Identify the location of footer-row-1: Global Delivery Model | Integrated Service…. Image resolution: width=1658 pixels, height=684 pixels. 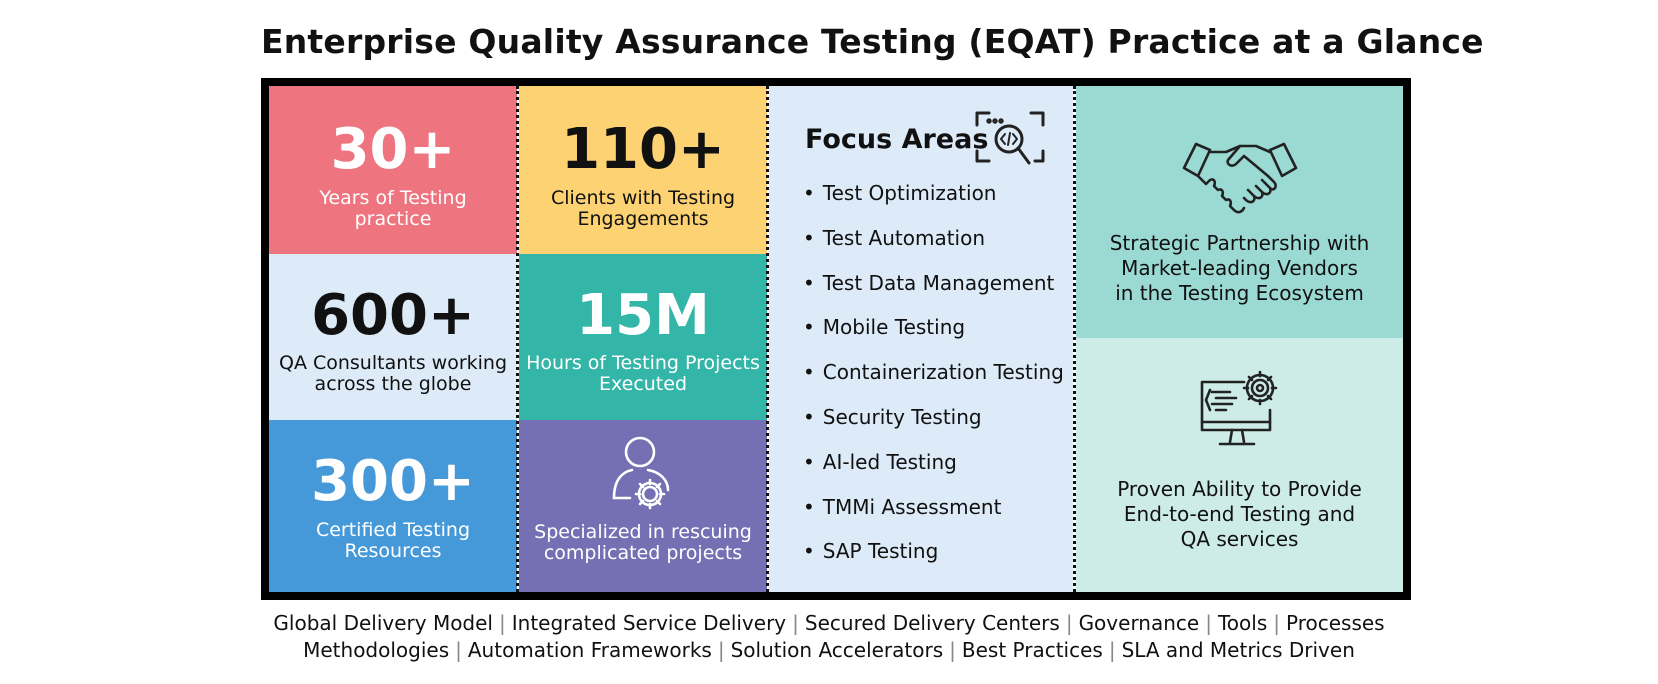
(829, 623).